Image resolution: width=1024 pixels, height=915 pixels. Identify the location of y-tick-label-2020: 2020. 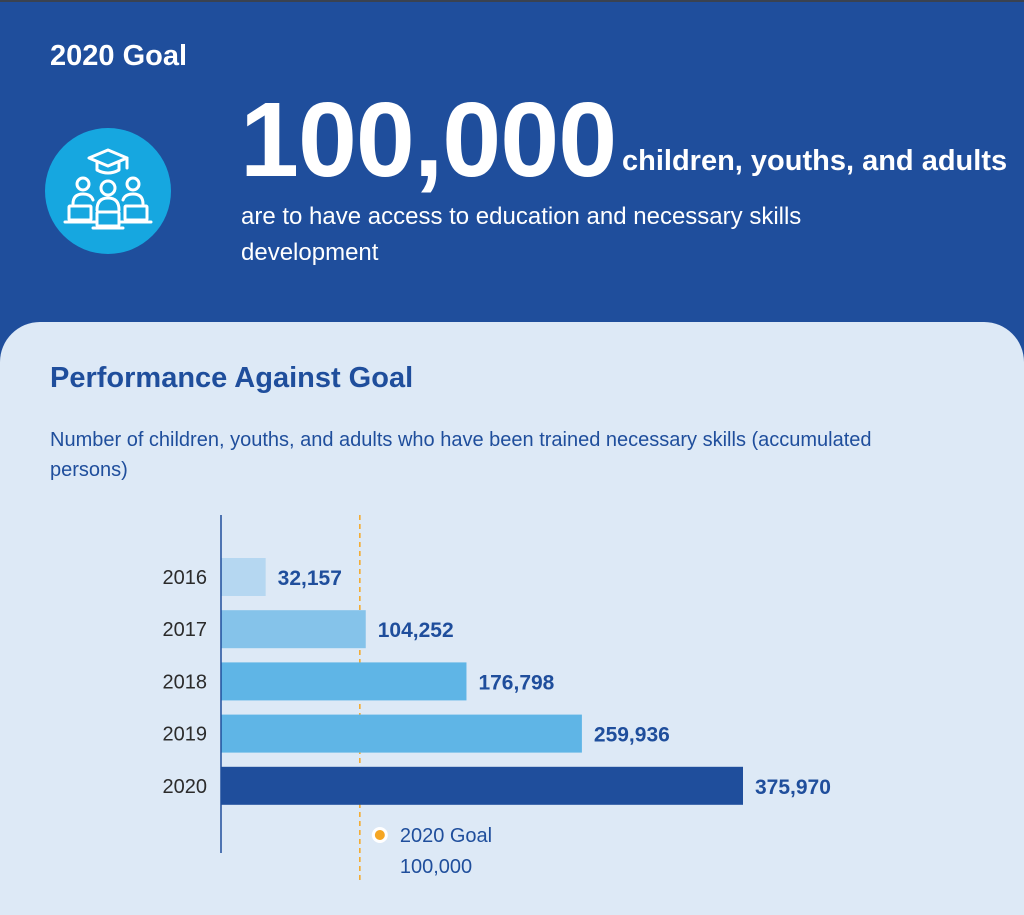
(185, 787).